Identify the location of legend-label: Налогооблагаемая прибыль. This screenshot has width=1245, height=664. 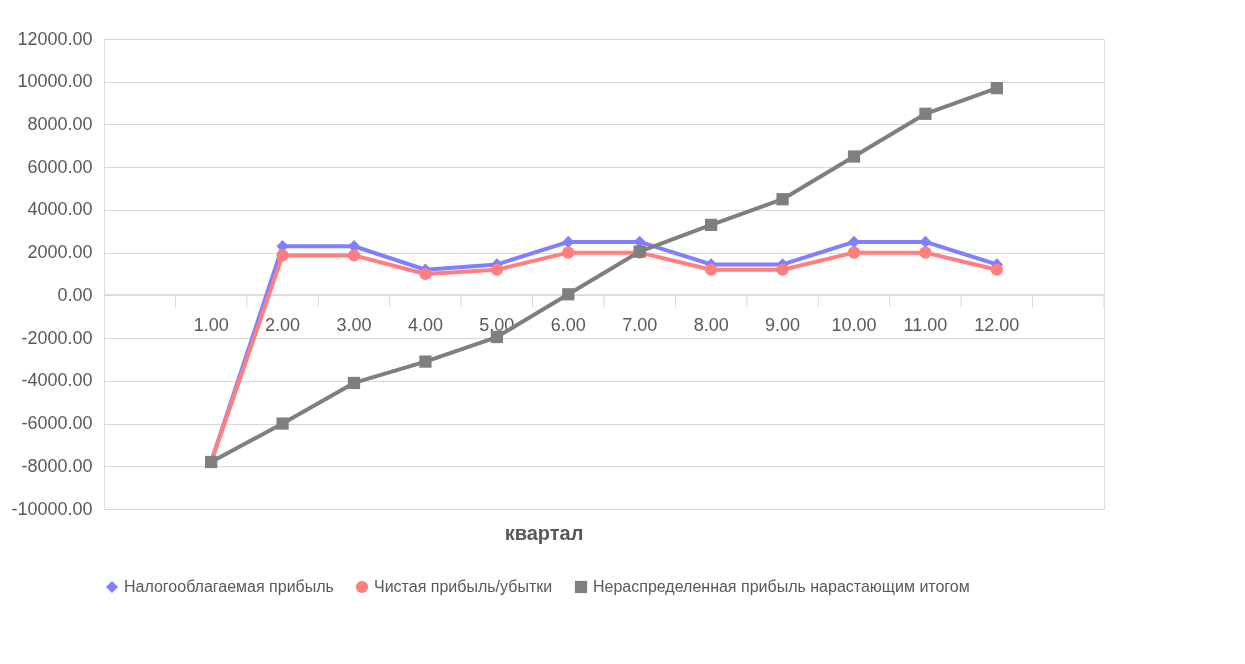
(229, 586).